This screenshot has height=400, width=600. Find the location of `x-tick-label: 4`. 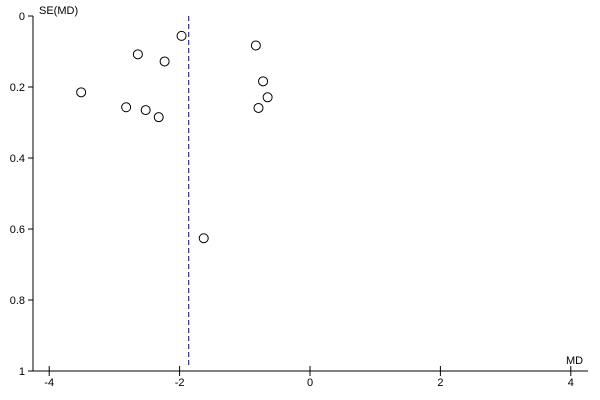

x-tick-label: 4 is located at coordinates (571, 383).